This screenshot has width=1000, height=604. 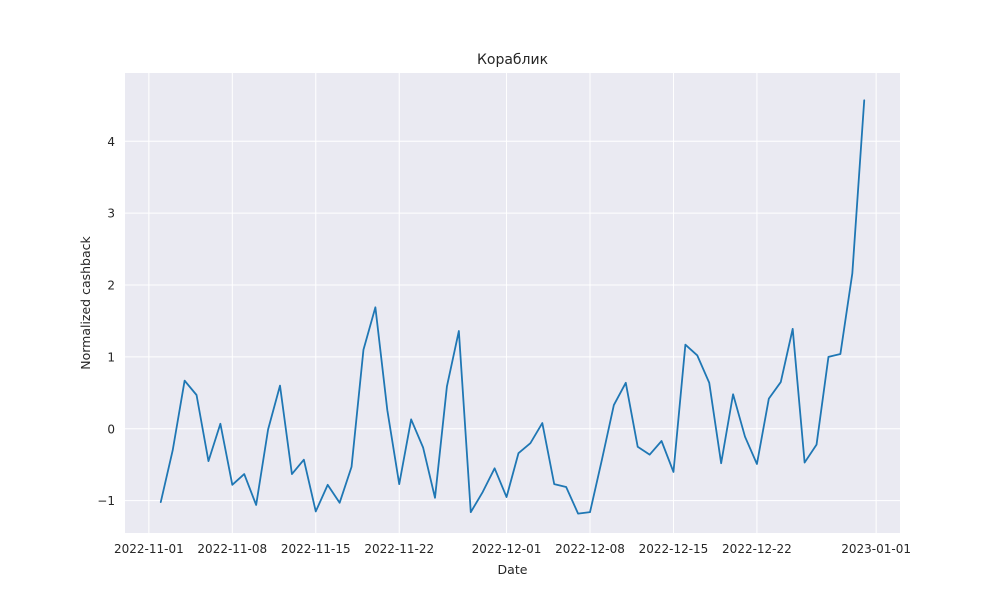 I want to click on x-tick-label: 2022-12-01, so click(x=507, y=549).